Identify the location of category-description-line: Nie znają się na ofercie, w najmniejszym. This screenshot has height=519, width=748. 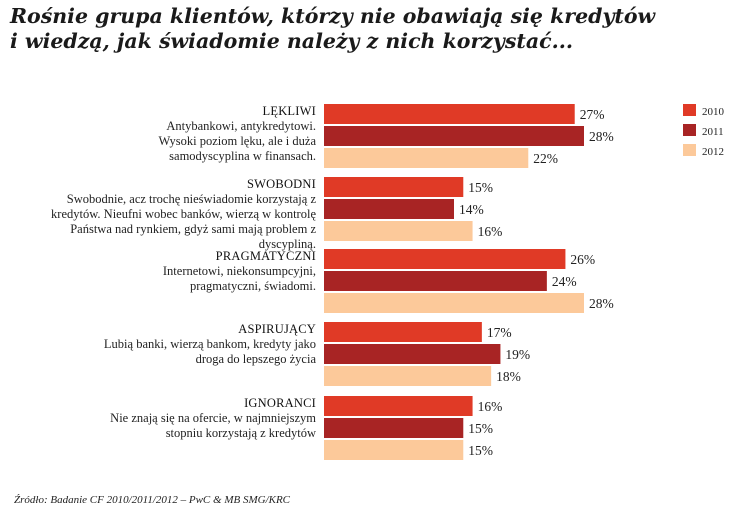
(213, 418).